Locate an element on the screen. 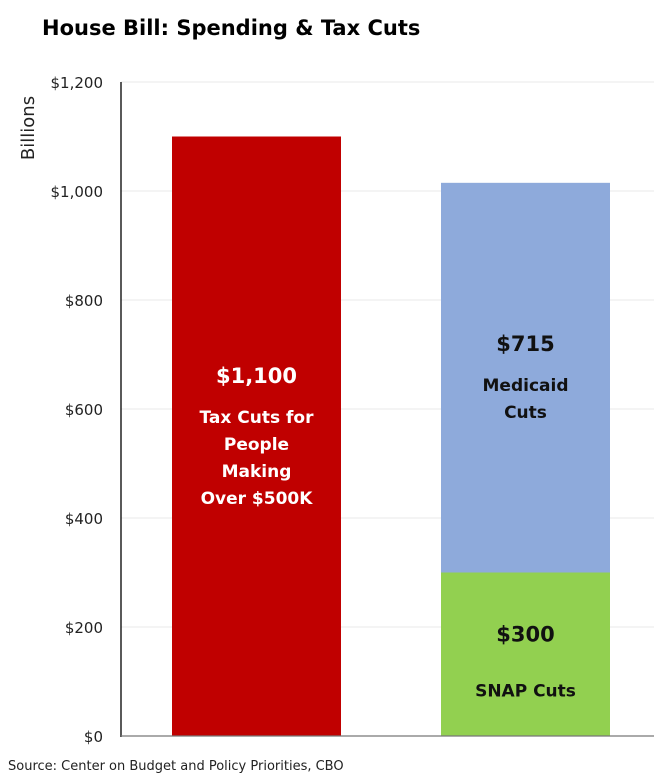 The height and width of the screenshot is (776, 654). y-tick-label: $1,200 is located at coordinates (77, 83).